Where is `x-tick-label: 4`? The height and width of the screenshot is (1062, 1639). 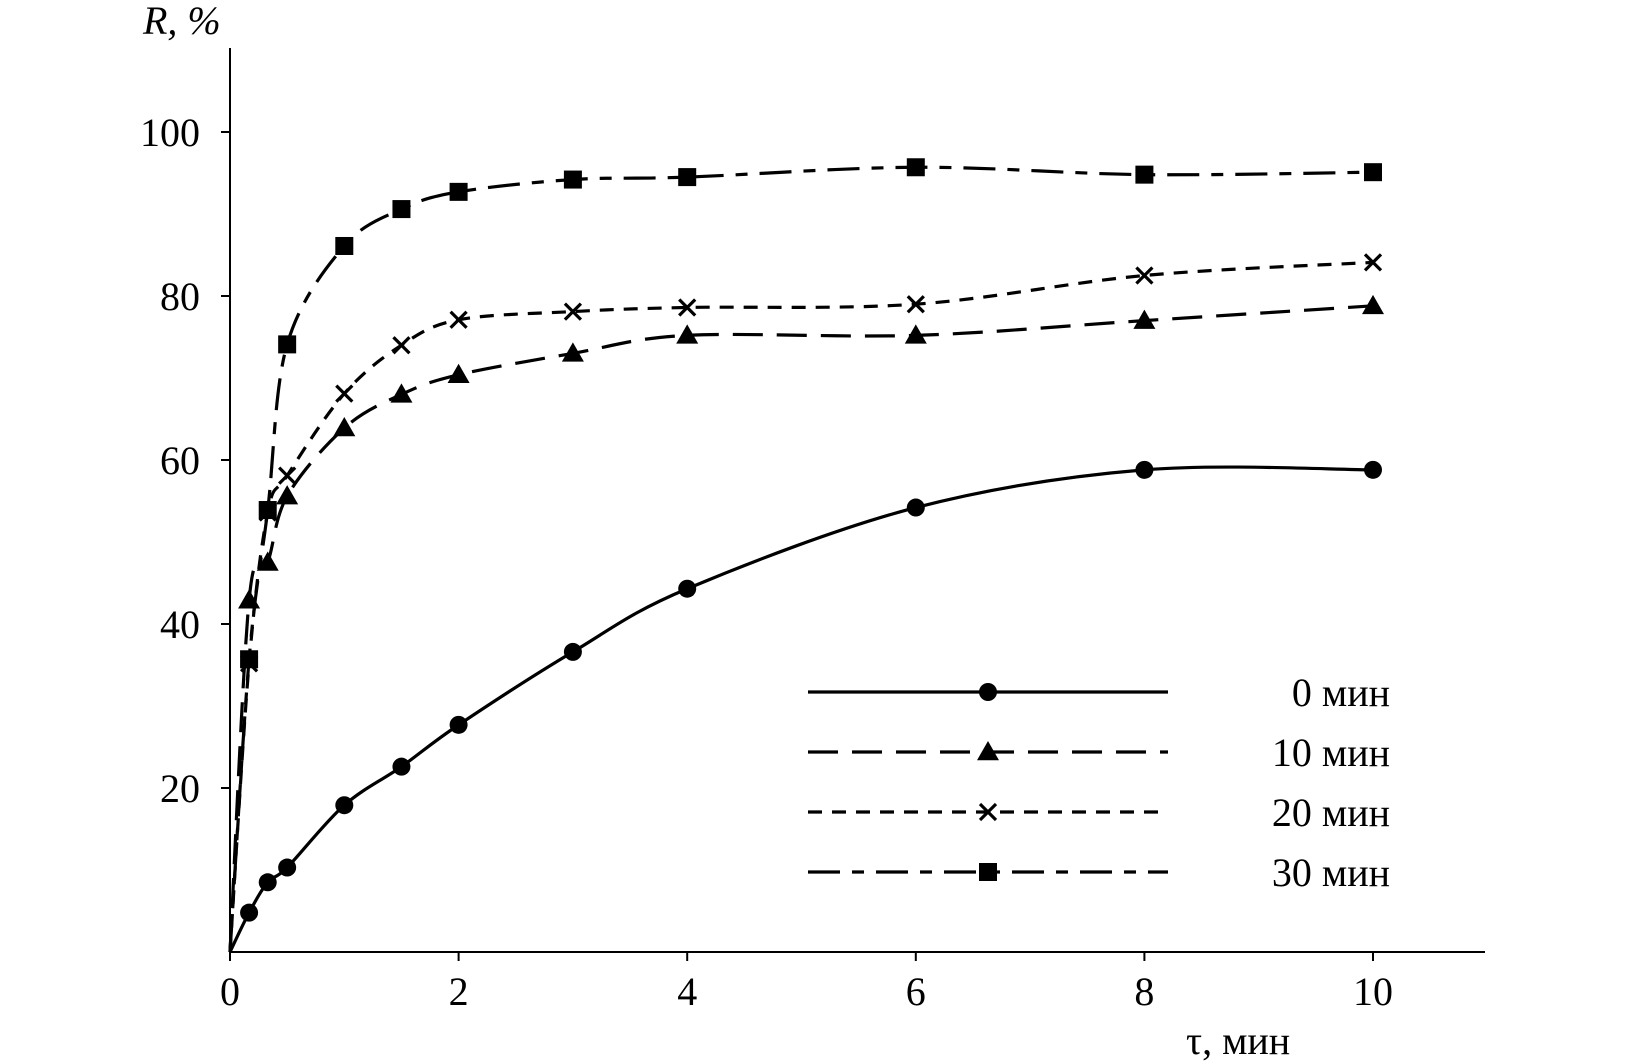
x-tick-label: 4 is located at coordinates (687, 991).